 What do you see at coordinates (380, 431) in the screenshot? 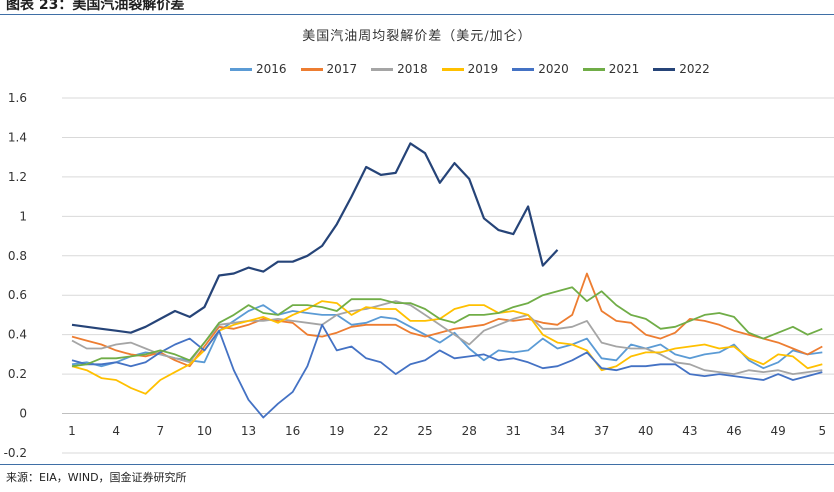
I see `x-tick-label: 22` at bounding box center [380, 431].